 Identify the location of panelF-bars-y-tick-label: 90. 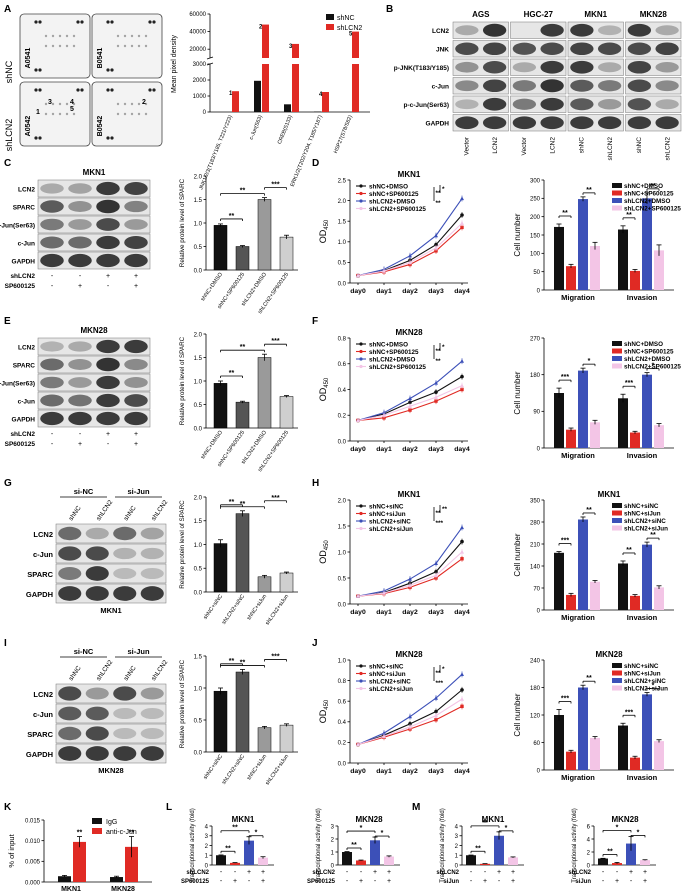
(536, 413).